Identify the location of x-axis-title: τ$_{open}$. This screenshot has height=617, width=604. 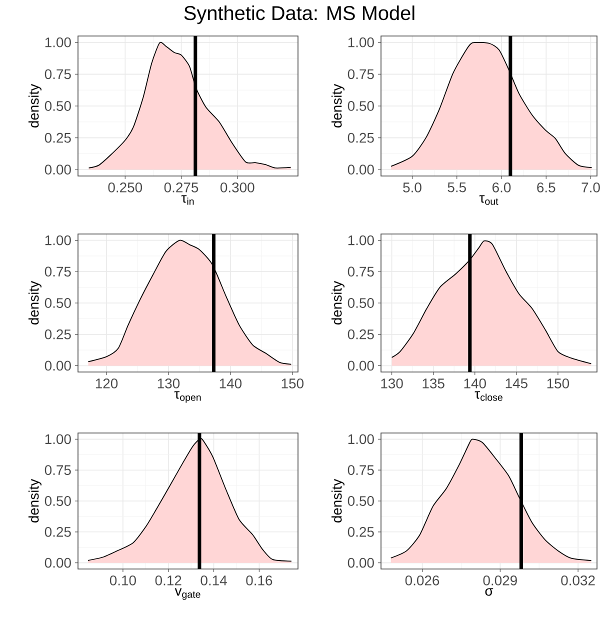
(187, 397).